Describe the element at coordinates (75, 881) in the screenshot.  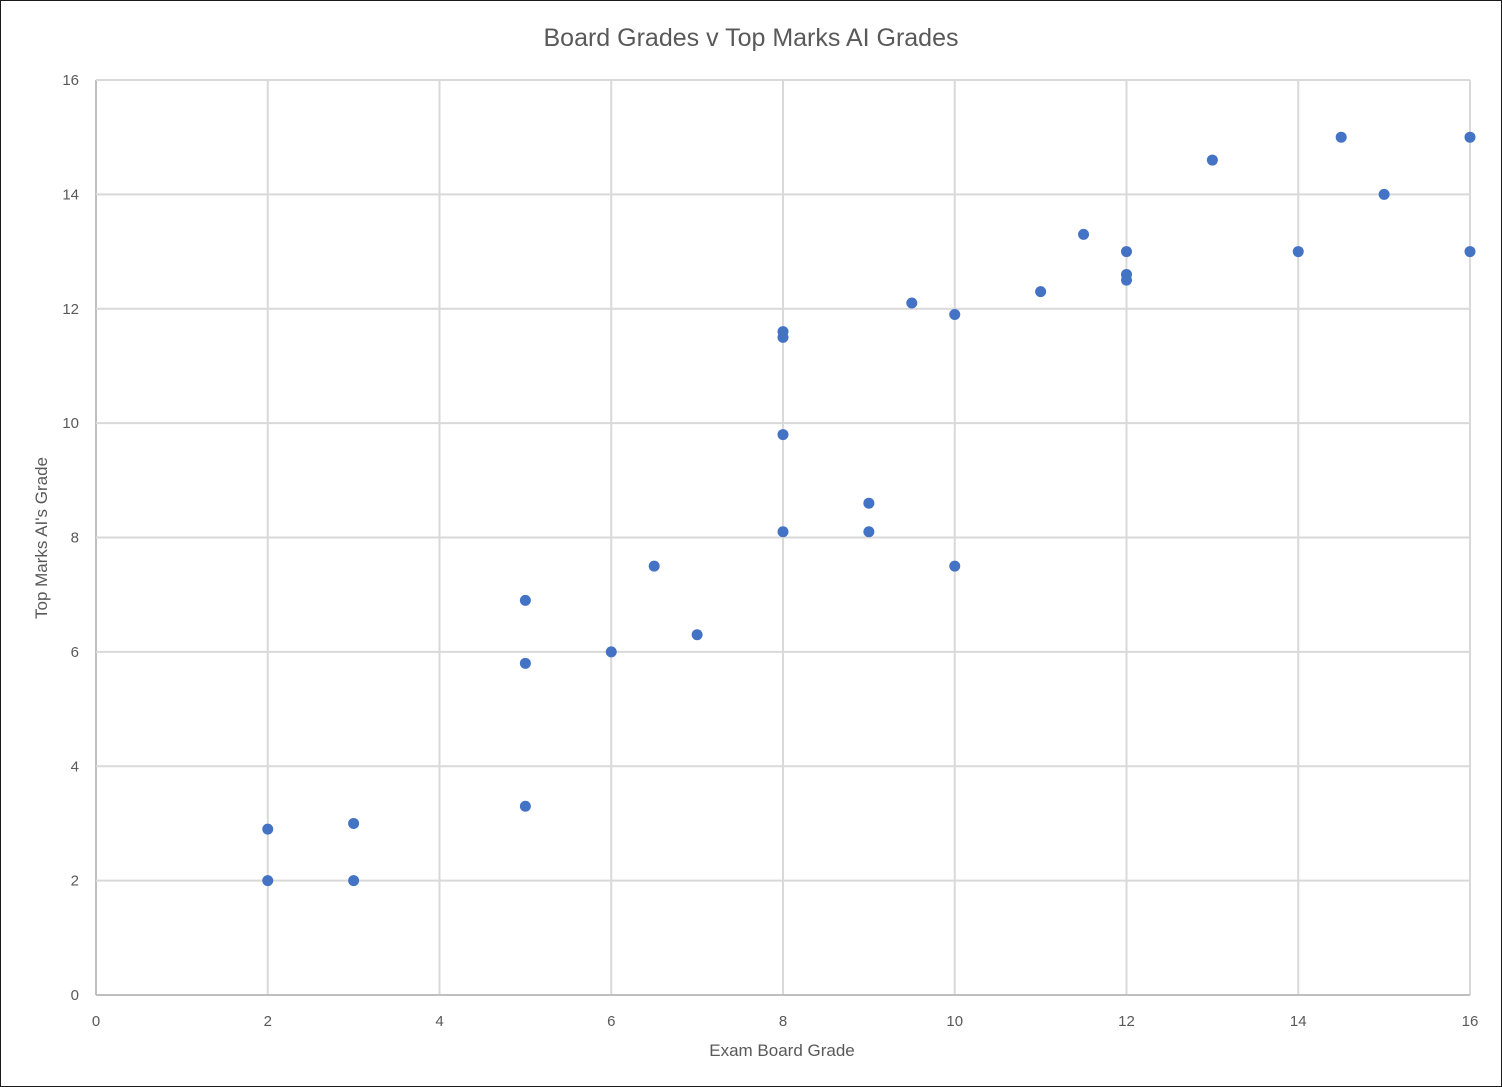
I see `y-tick-label: 2` at that location.